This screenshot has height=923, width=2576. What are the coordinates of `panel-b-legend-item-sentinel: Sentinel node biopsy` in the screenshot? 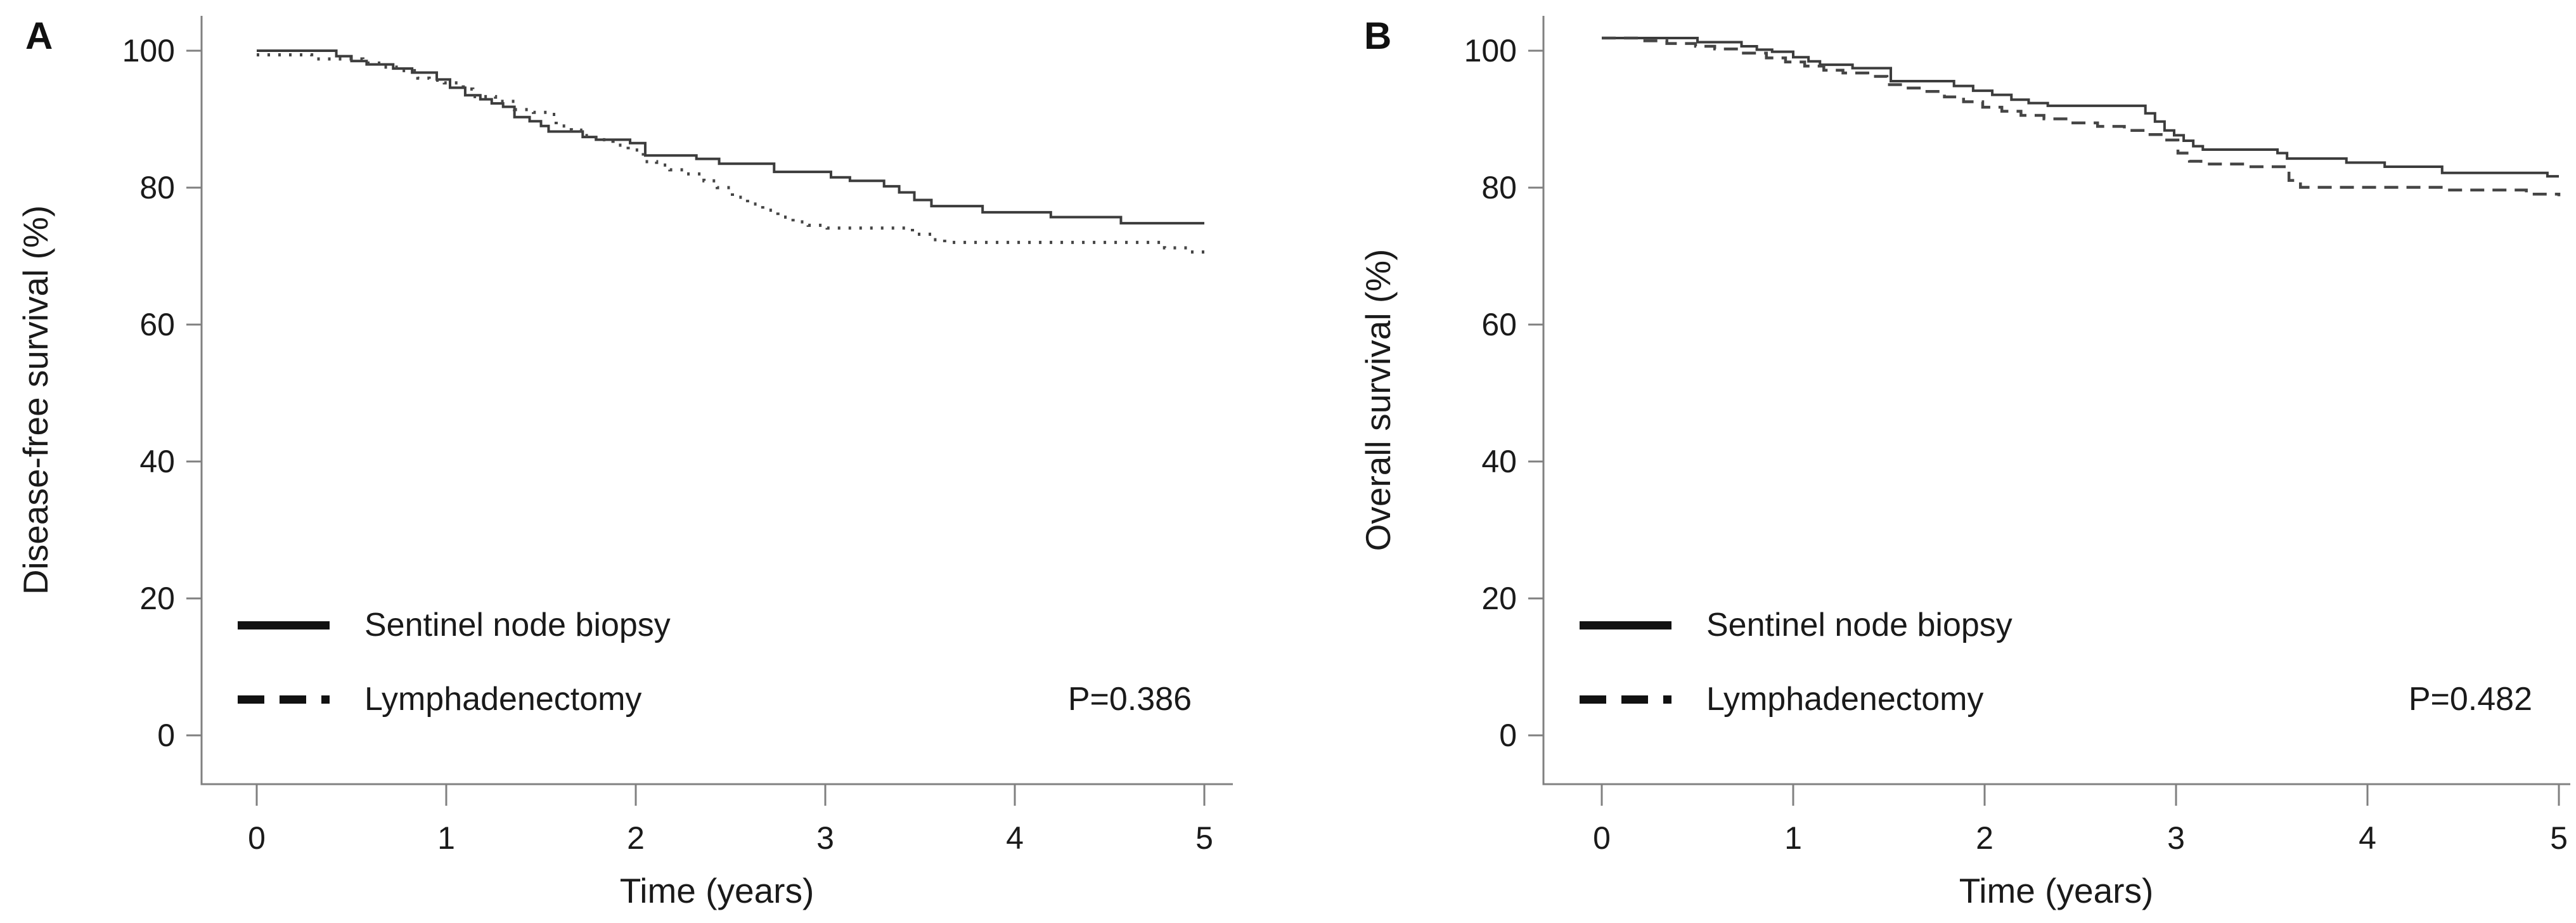 It's located at (1796, 625).